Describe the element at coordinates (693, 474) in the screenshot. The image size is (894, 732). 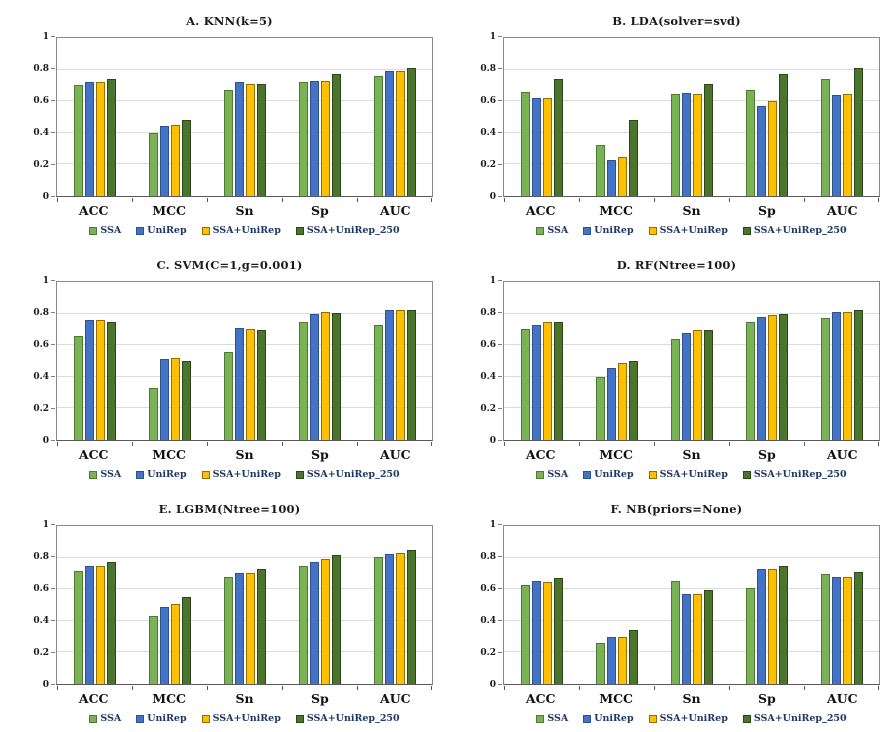
I see `legend-label: SSA+UniRep` at that location.